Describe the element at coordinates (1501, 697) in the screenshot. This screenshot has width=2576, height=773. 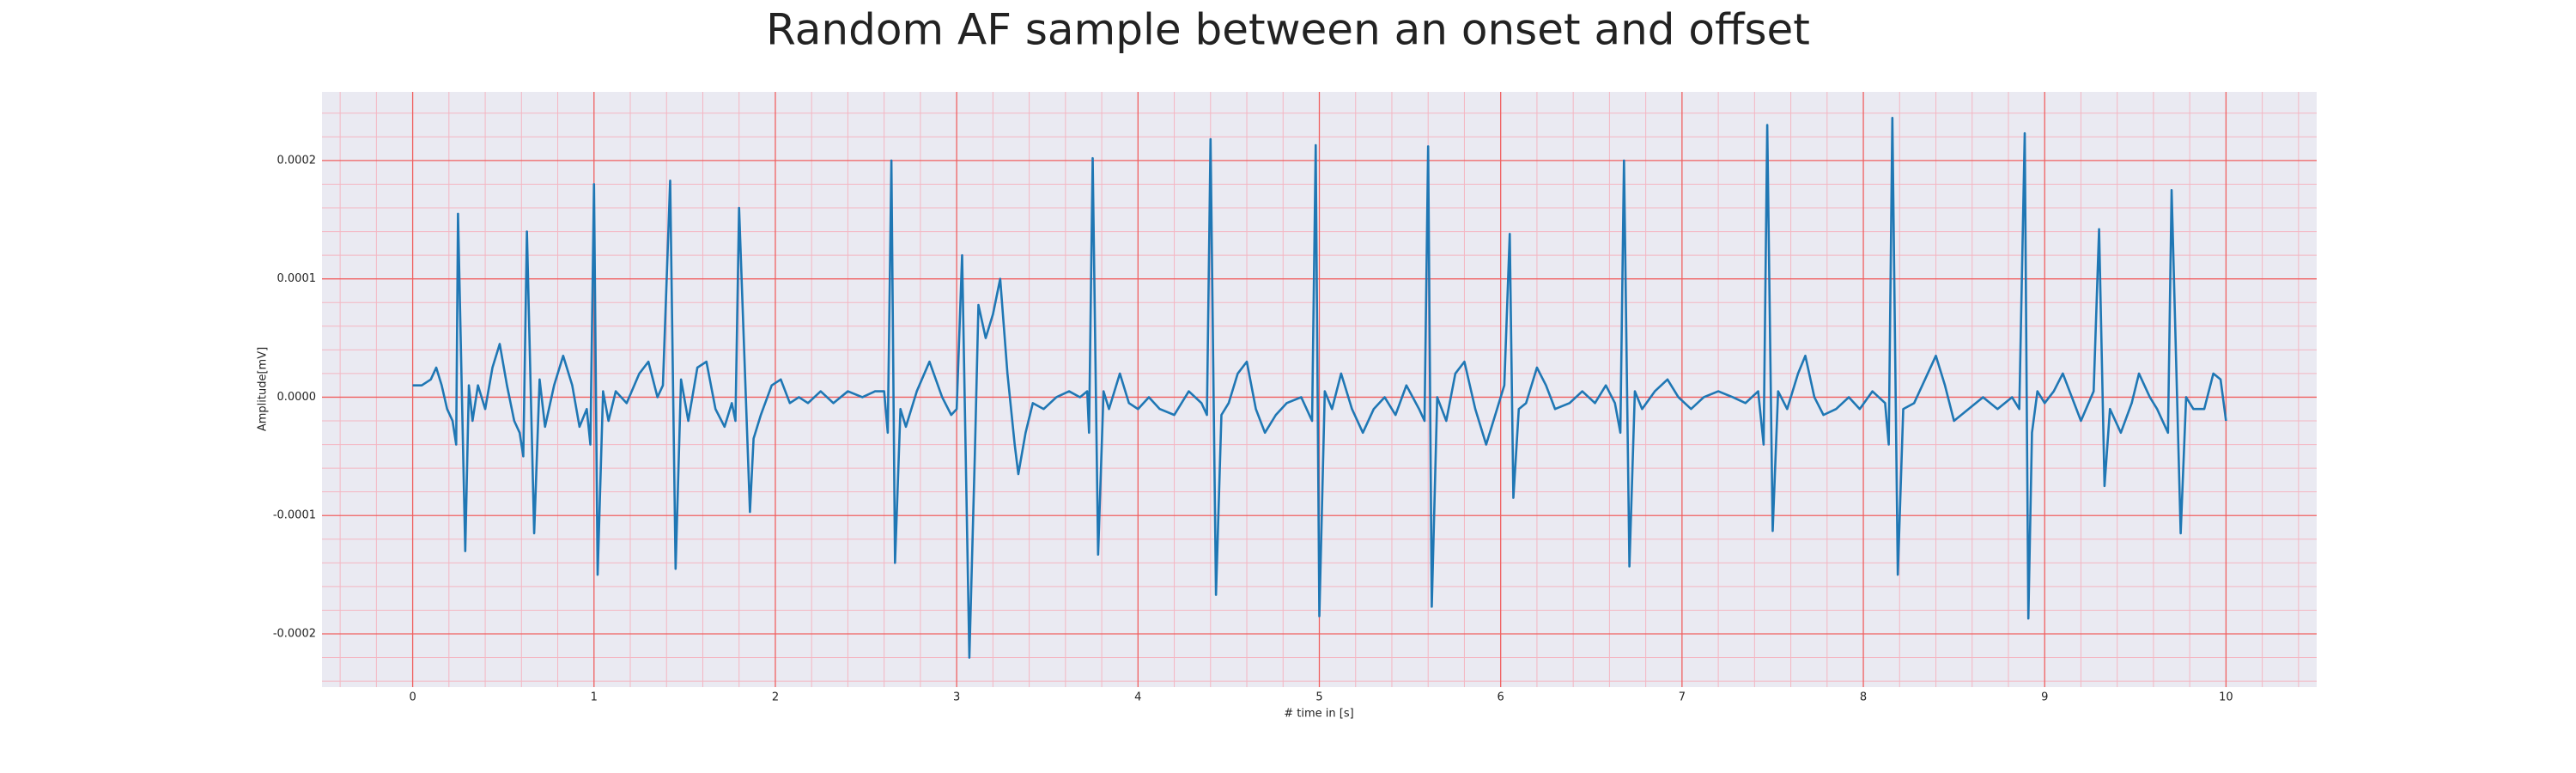
I see `x-tick-label: 6` at that location.